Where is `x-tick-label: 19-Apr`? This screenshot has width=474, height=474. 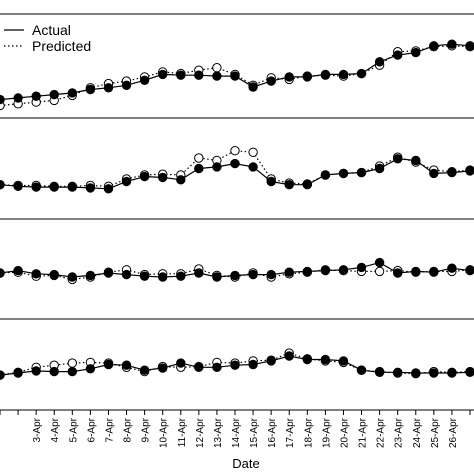 x-tick-label: 19-Apr is located at coordinates (326, 432).